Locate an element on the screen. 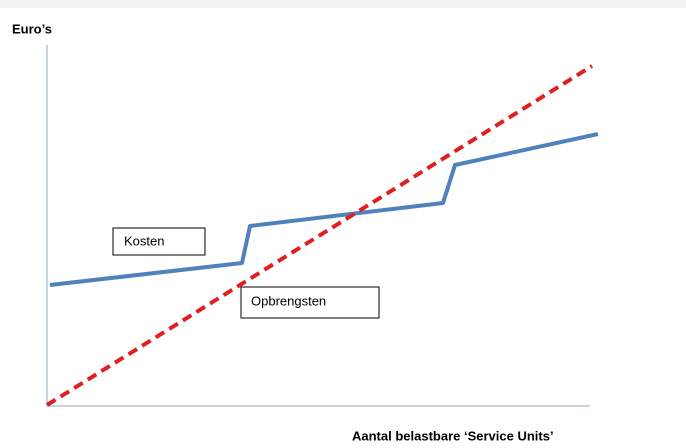  y-axis-label: Euro’s is located at coordinates (32, 28).